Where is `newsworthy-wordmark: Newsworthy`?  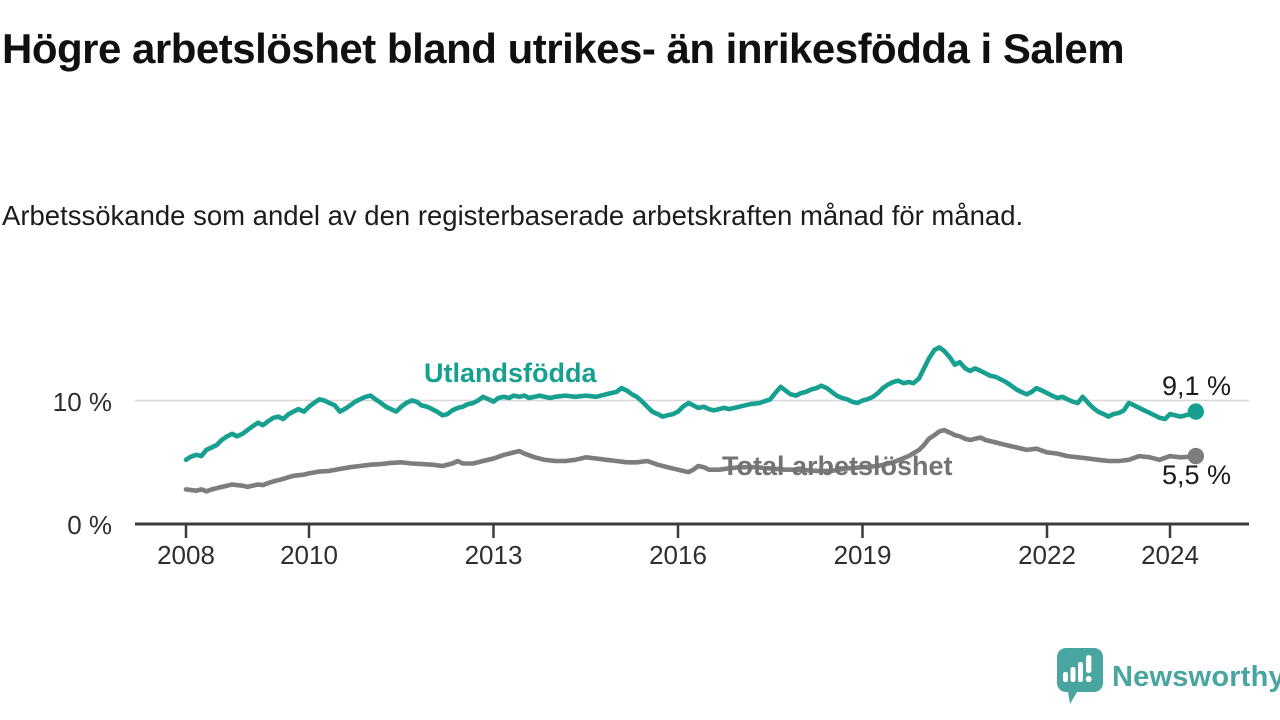 newsworthy-wordmark: Newsworthy is located at coordinates (1196, 677).